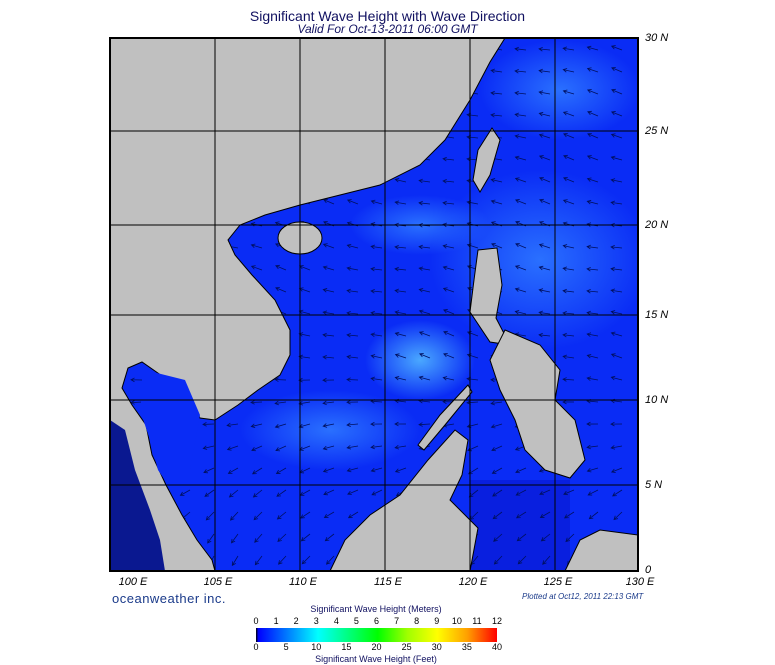 This screenshot has height=665, width=775. Describe the element at coordinates (657, 400) in the screenshot. I see `lat-label: 10 N` at that location.